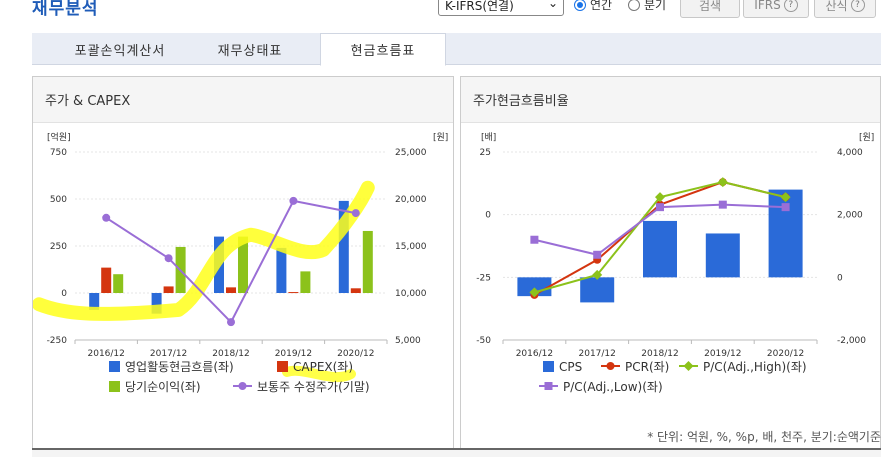 The image size is (881, 457). Describe the element at coordinates (411, 294) in the screenshot. I see `right-axis-tick: 10,000` at that location.